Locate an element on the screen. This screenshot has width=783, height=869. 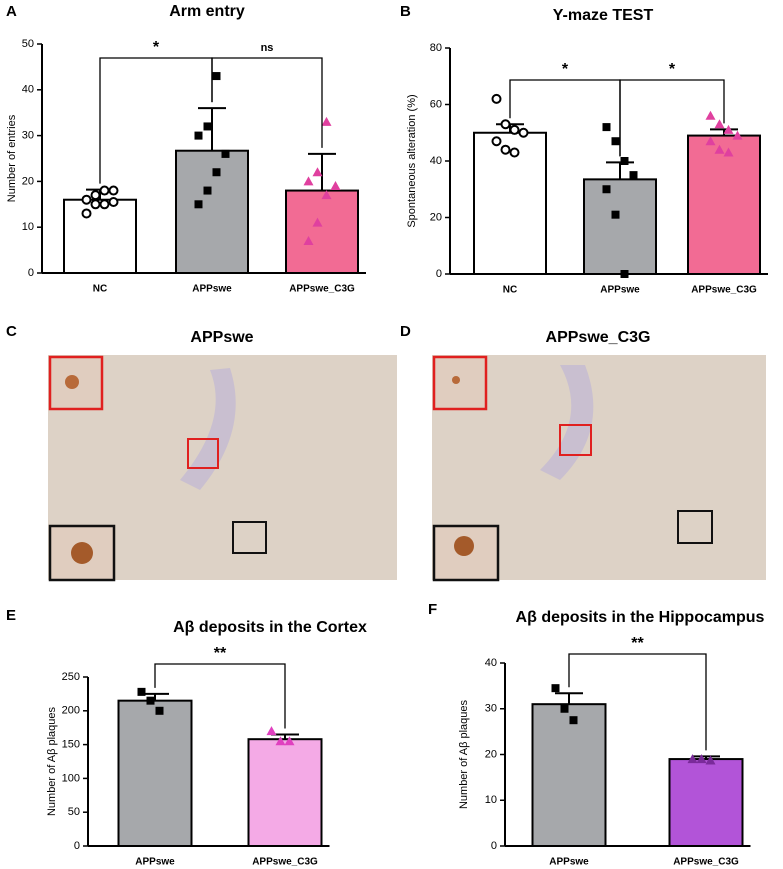
panel-letter: D is located at coordinates (405, 331).